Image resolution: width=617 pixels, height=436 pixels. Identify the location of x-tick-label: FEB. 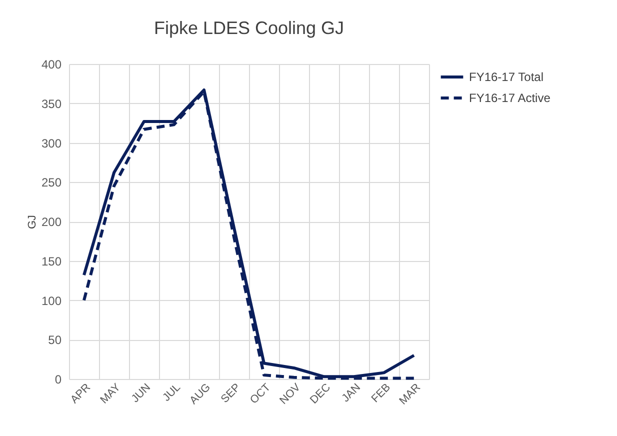
(381, 394).